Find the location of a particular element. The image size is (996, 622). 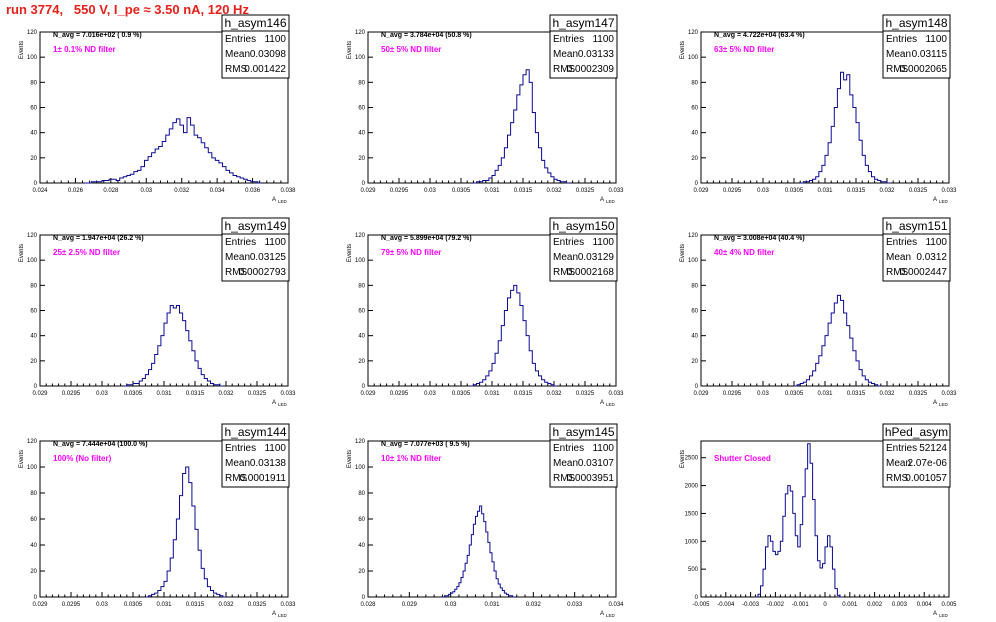

navg-label: N_avg = 3.008e+04 (40.4 %) is located at coordinates (759, 238).